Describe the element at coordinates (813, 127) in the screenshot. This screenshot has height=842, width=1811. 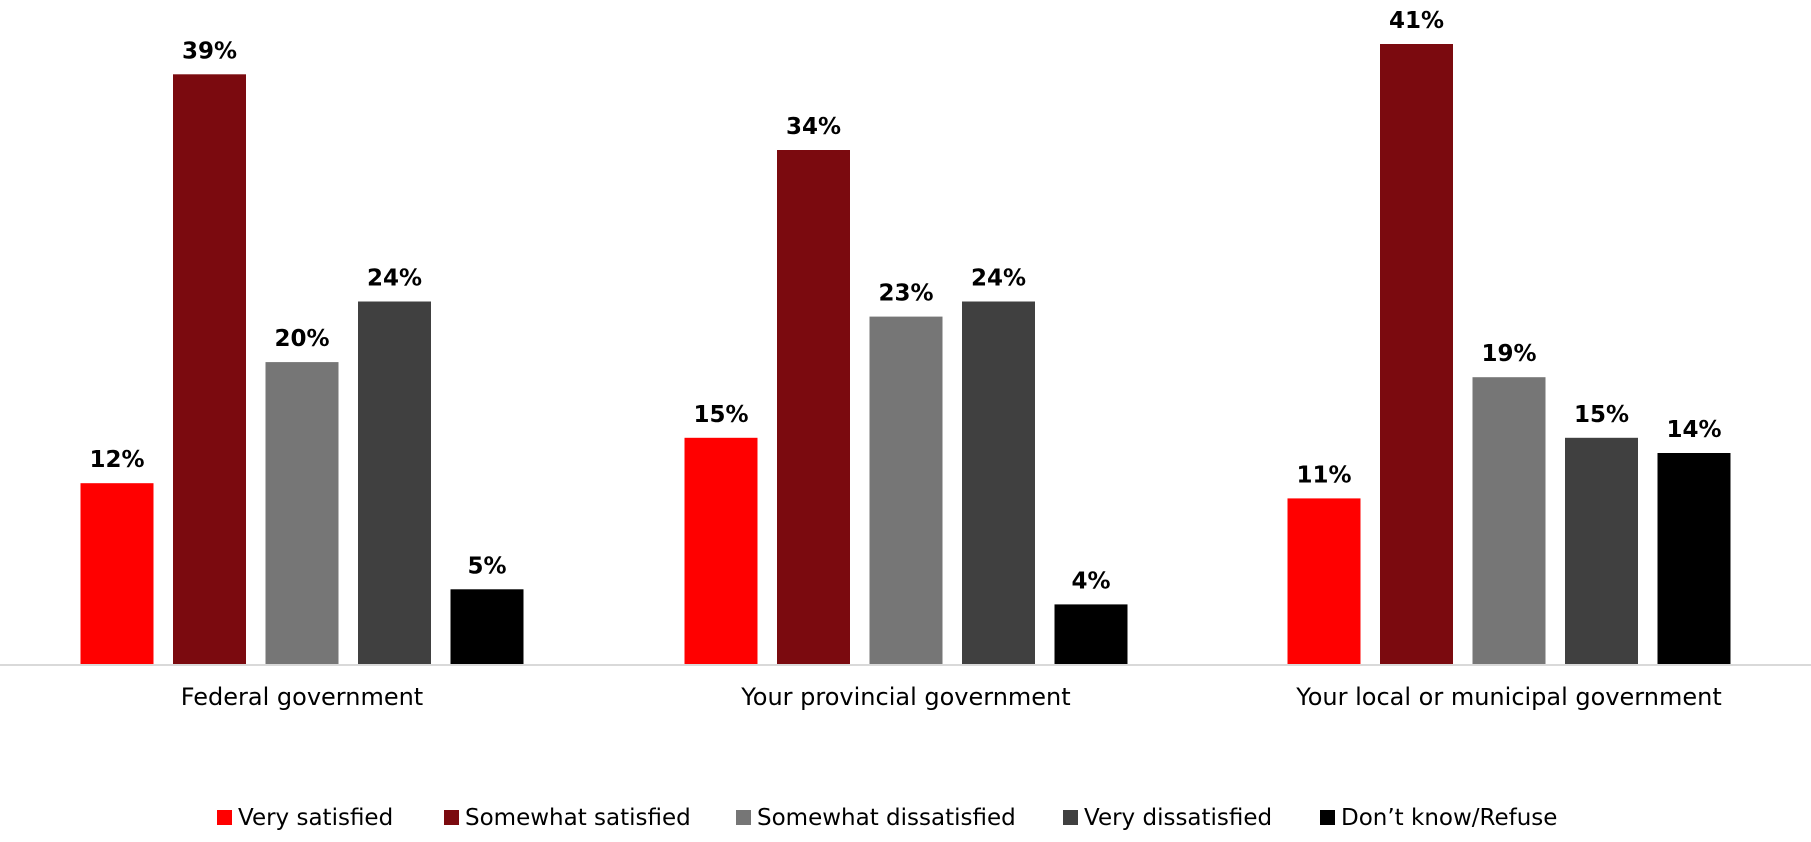
I see `data-label-2-2: 34%` at that location.